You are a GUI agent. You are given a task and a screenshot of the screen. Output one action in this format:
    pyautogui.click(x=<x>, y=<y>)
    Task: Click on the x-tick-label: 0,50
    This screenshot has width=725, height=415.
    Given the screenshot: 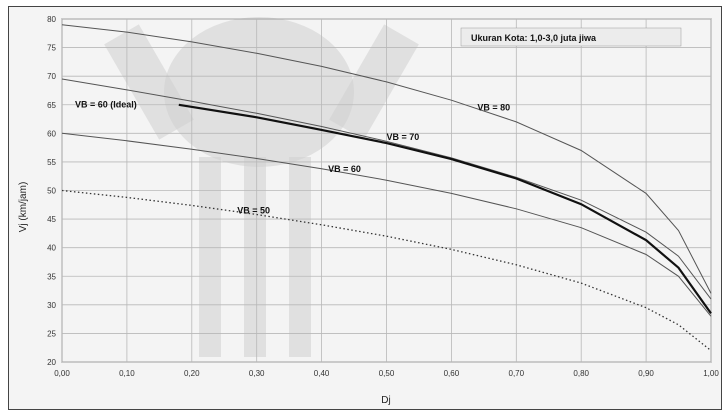 What is the action you would take?
    pyautogui.click(x=387, y=373)
    